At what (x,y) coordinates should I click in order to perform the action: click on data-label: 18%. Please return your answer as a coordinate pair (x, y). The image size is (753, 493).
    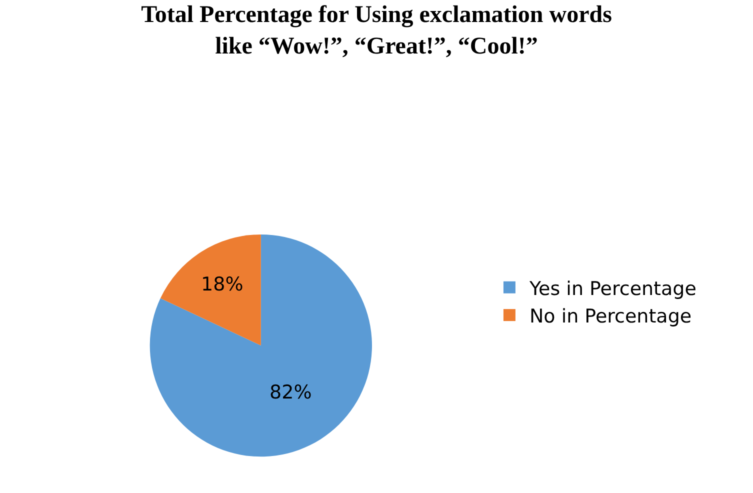
    Looking at the image, I should click on (222, 284).